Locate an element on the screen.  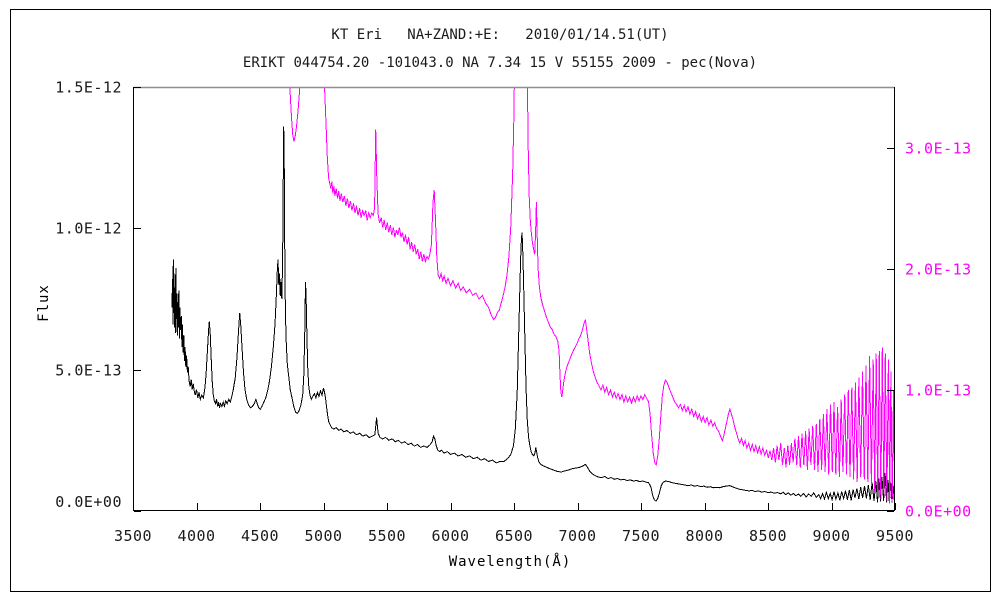
y-right-tick-label: 0.0E+00 is located at coordinates (938, 512).